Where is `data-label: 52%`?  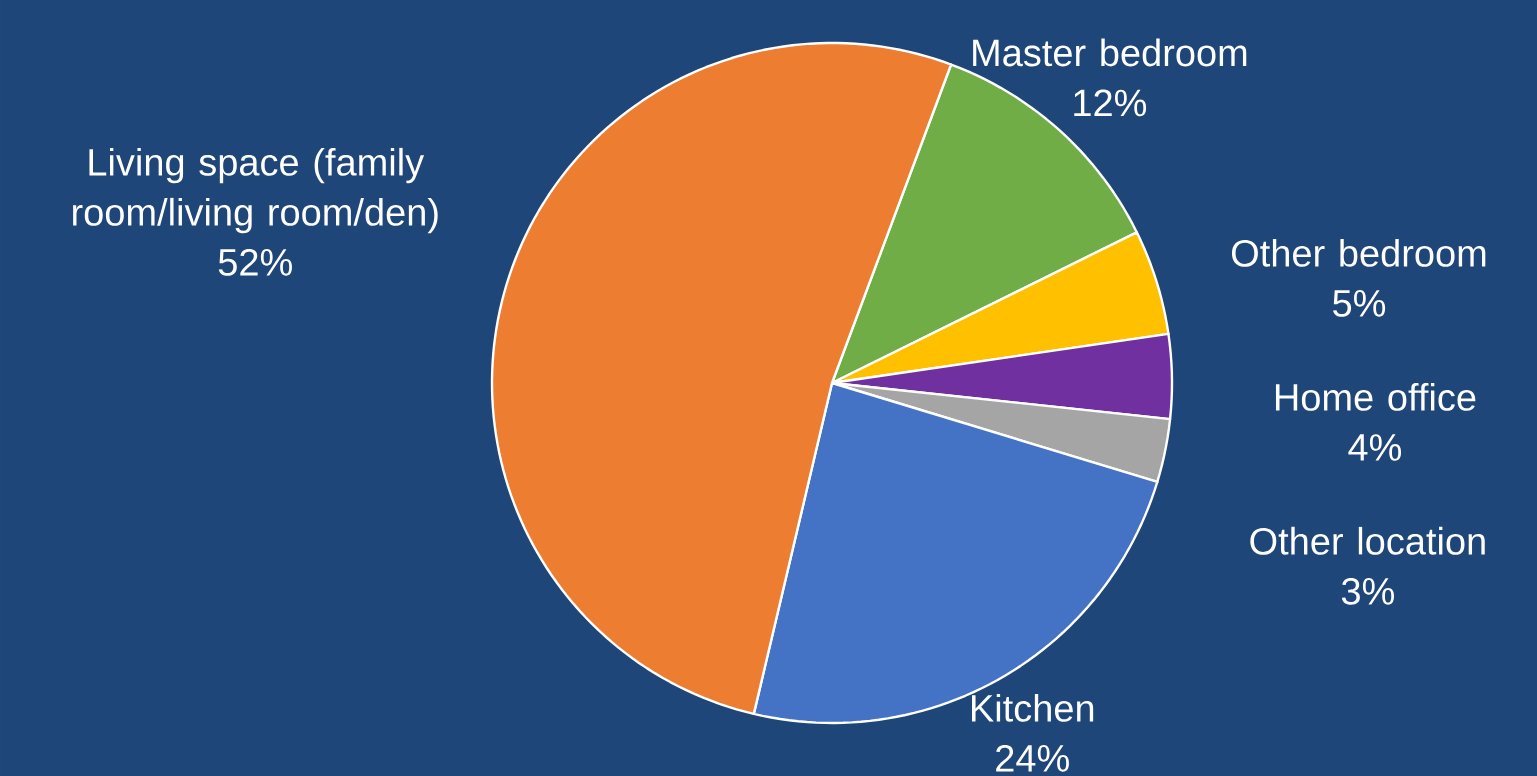
data-label: 52% is located at coordinates (255, 262).